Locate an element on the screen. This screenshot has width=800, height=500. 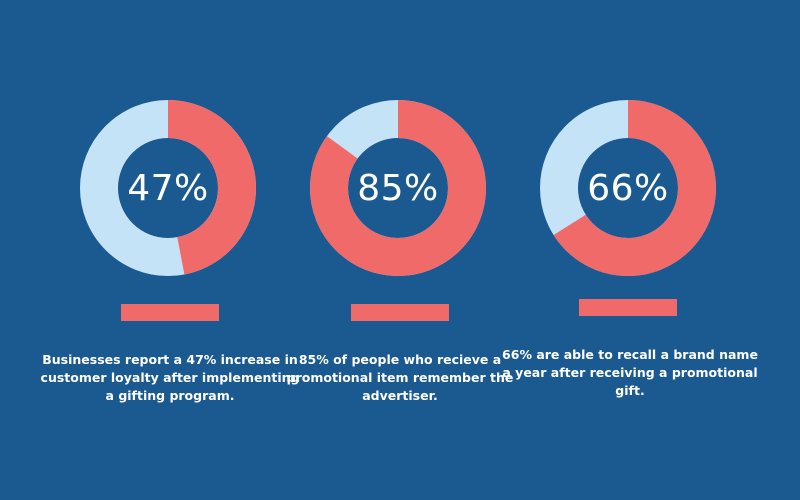
donut-percent-label: 85% is located at coordinates (398, 188).